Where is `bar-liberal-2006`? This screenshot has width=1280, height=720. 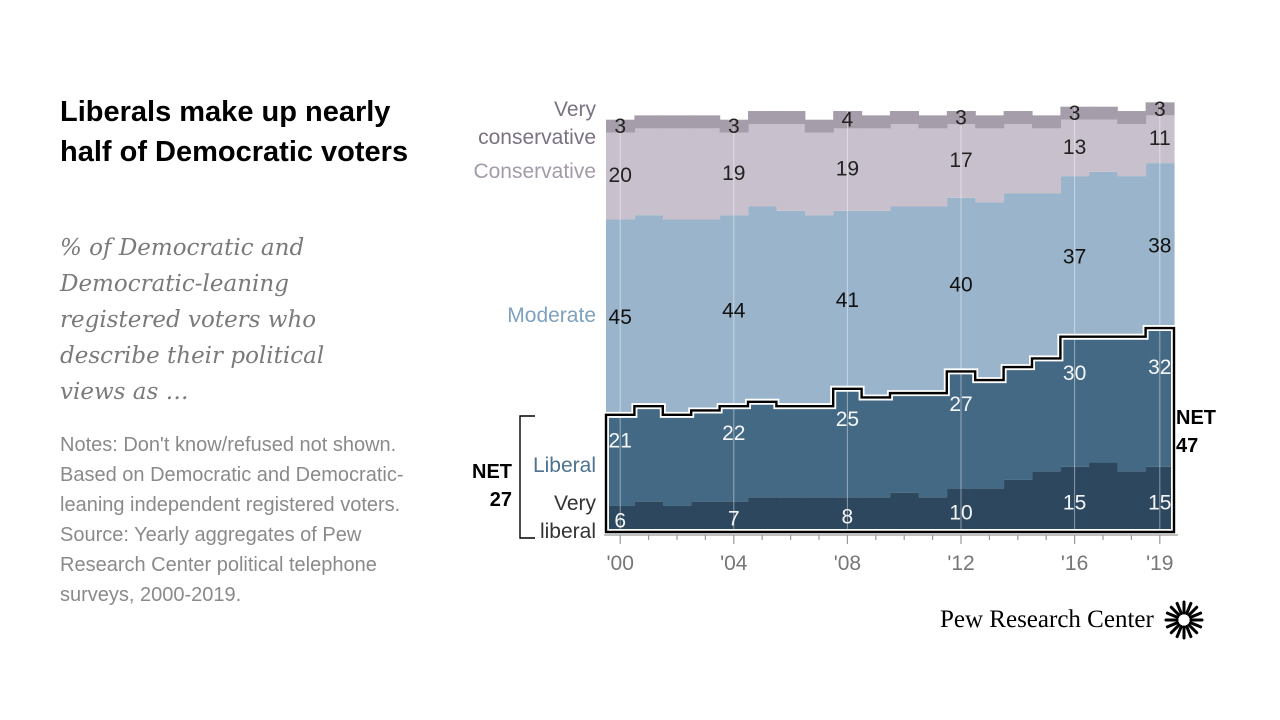
bar-liberal-2006 is located at coordinates (791, 452).